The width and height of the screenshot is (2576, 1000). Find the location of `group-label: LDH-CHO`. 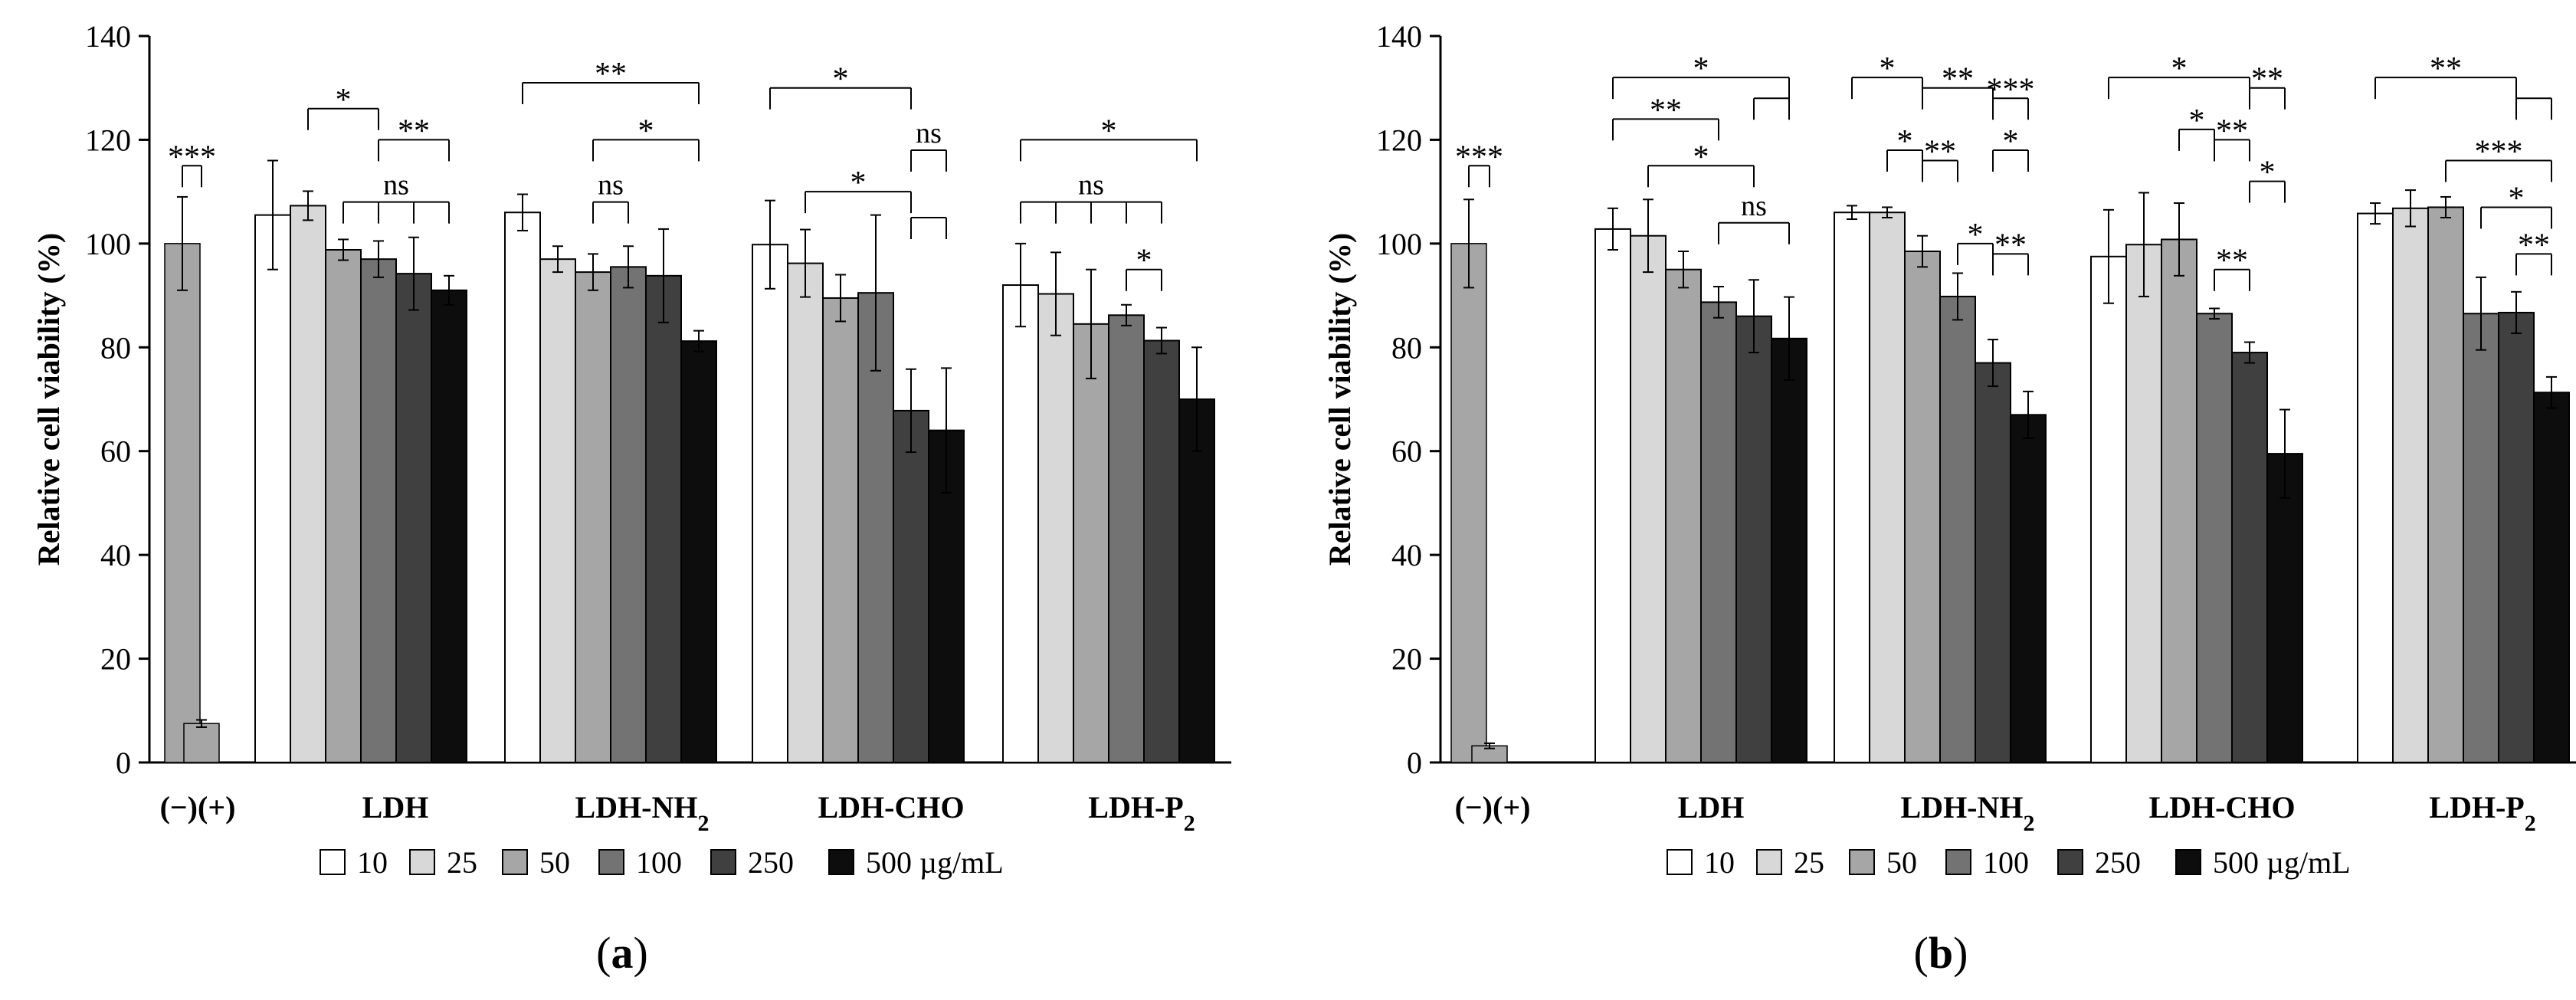

group-label: LDH-CHO is located at coordinates (891, 807).